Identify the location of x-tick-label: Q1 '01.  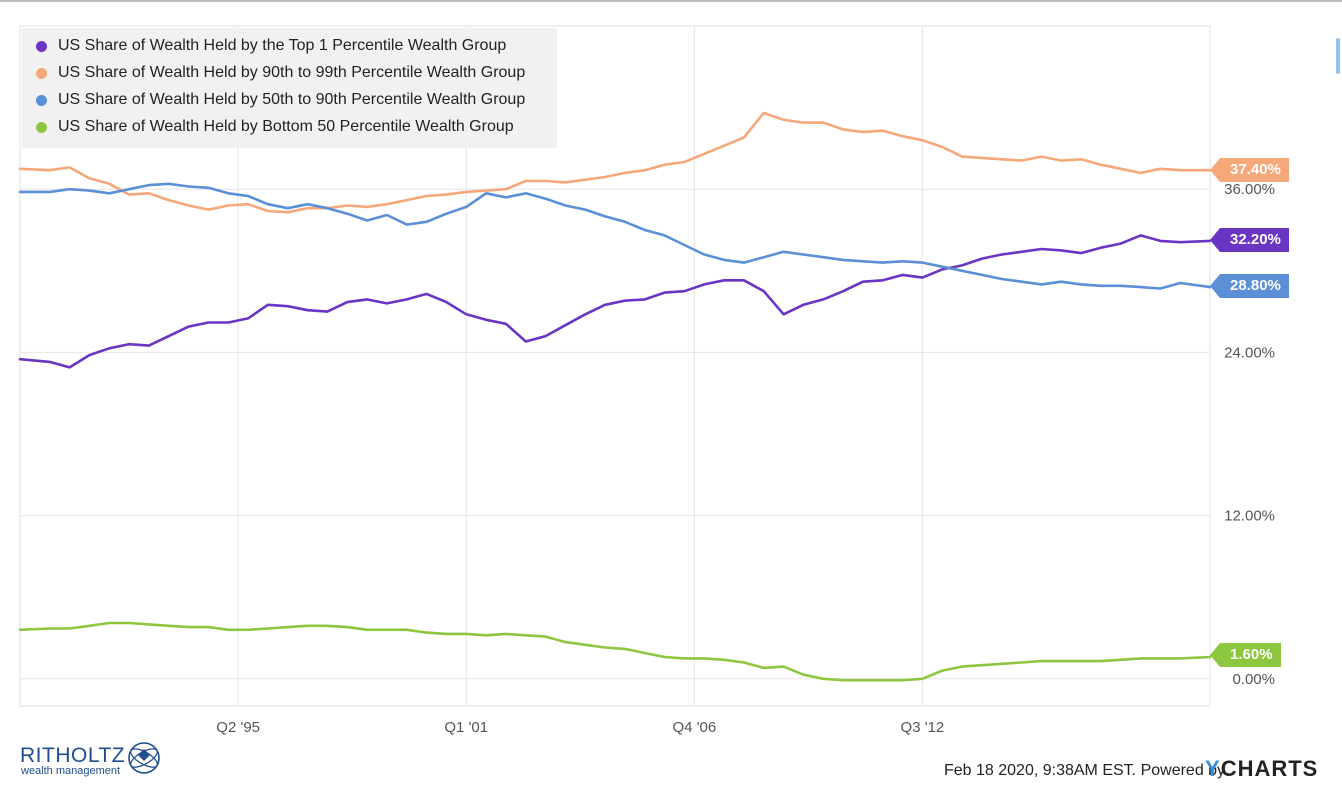
(466, 727).